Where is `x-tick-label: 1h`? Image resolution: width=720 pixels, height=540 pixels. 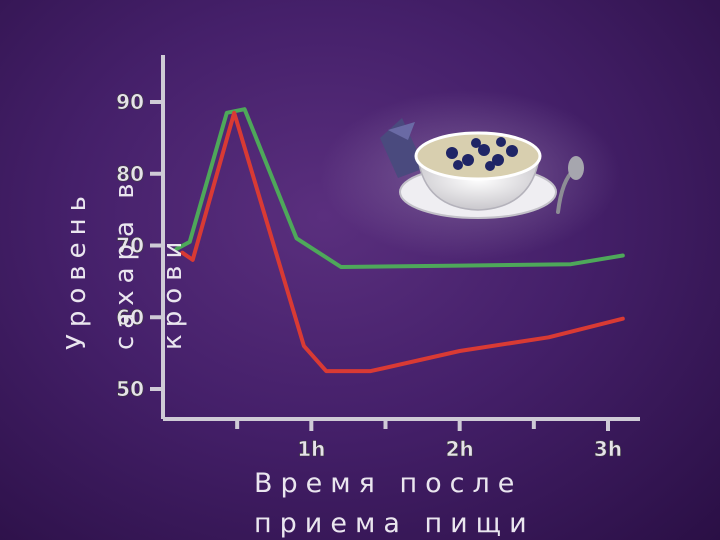
x-tick-label: 1h is located at coordinates (311, 449).